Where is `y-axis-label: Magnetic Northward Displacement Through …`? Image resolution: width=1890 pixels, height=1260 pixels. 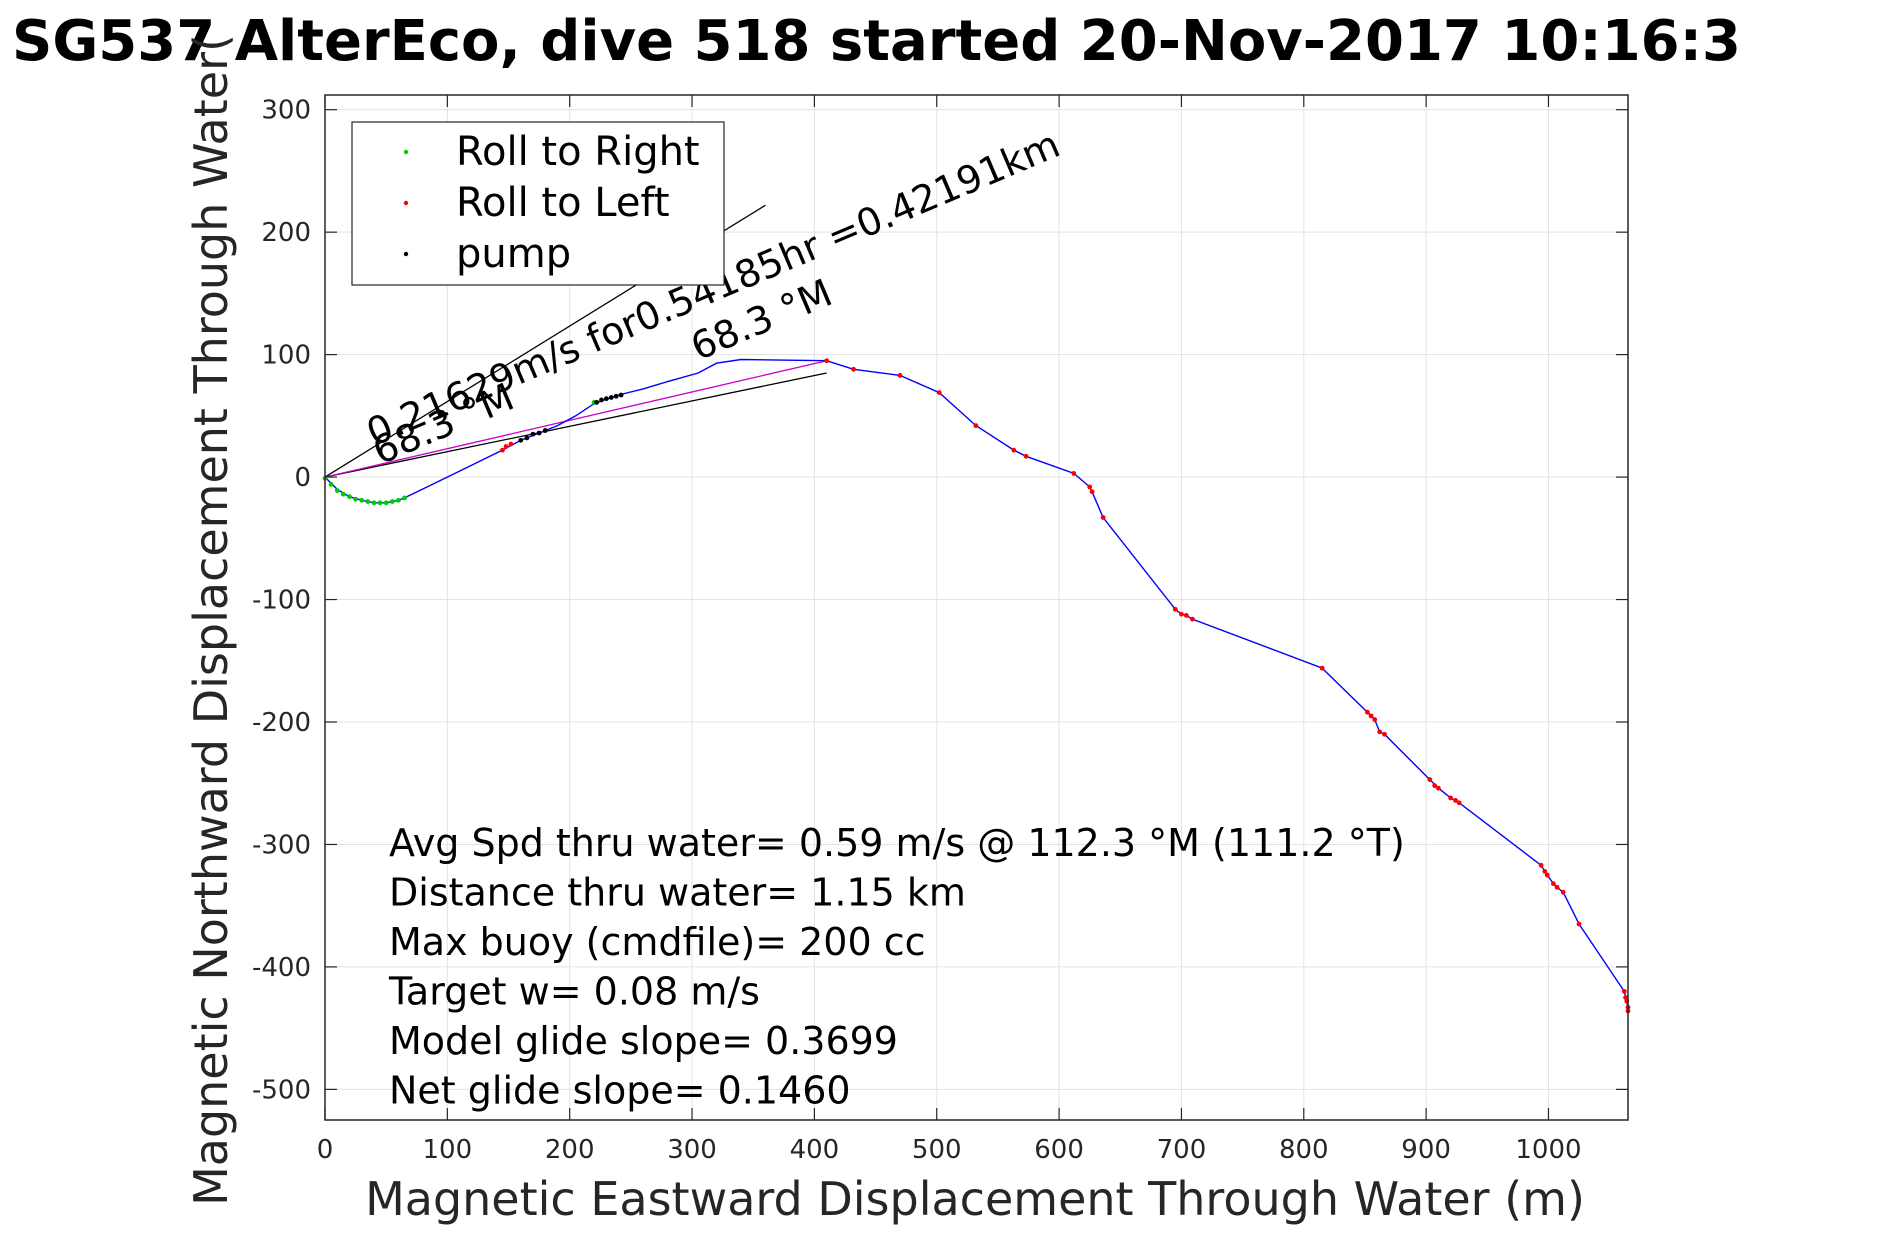
y-axis-label: Magnetic Northward Displacement Through … is located at coordinates (211, 620).